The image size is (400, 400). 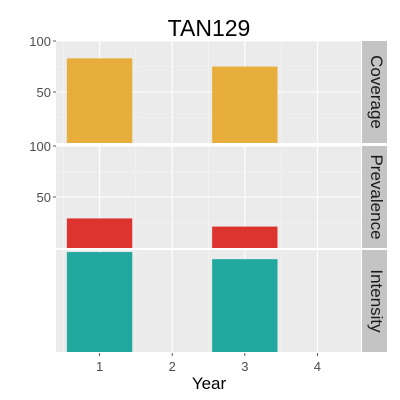 I want to click on chart-title: TAN129, so click(x=209, y=28).